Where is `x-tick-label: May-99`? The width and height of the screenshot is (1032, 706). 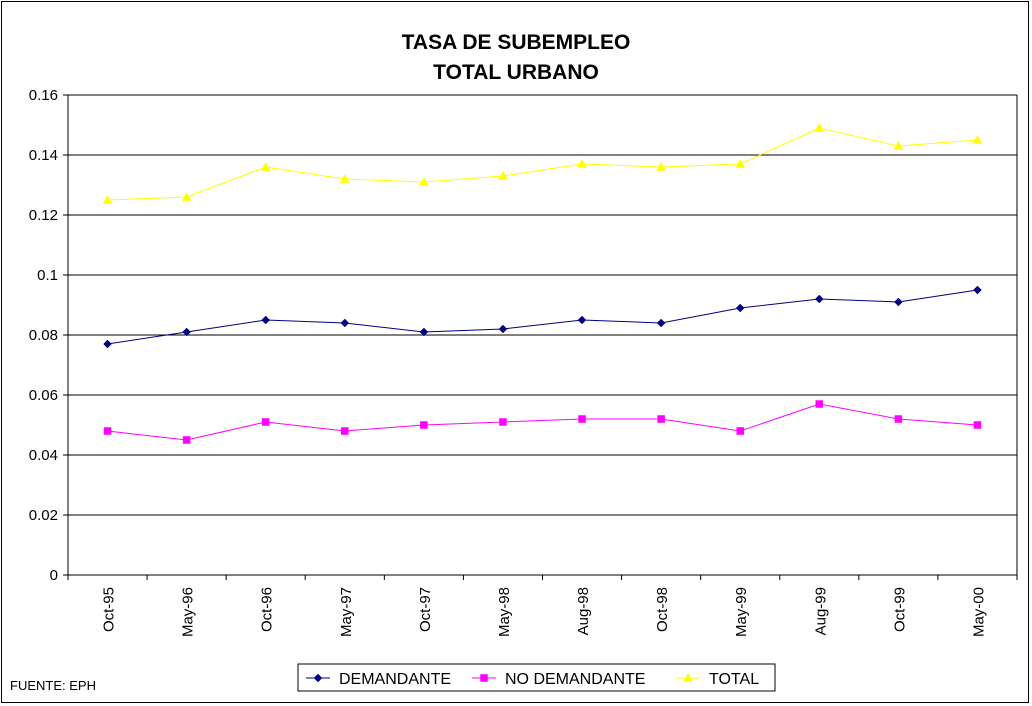
x-tick-label: May-99 is located at coordinates (741, 612).